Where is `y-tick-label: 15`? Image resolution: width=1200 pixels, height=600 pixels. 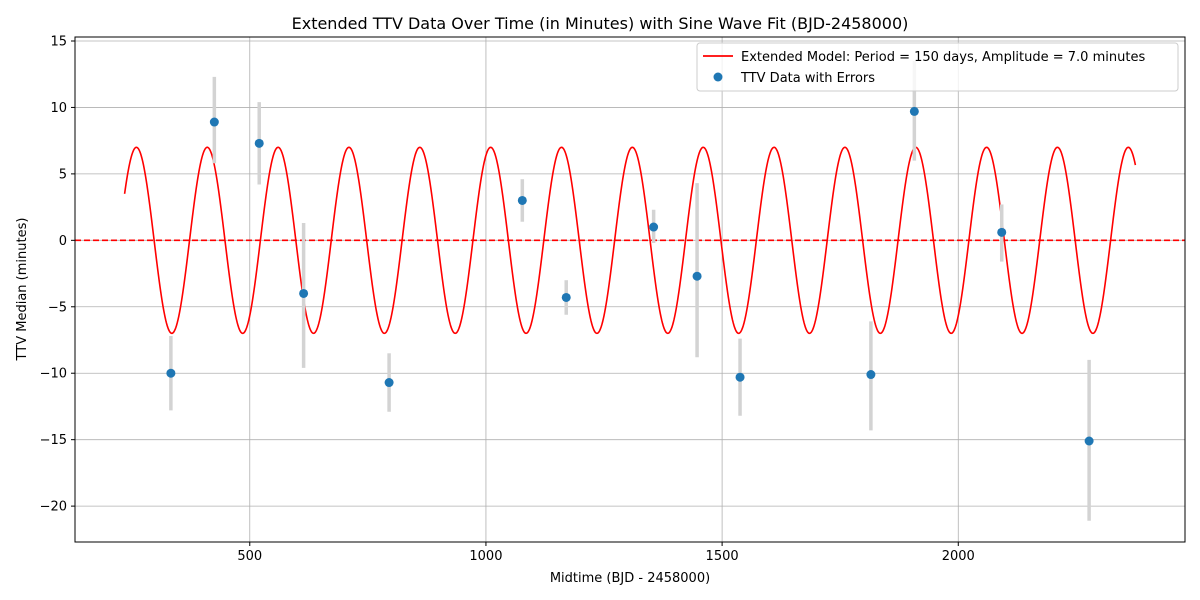
y-tick-label: 15 is located at coordinates (58, 41).